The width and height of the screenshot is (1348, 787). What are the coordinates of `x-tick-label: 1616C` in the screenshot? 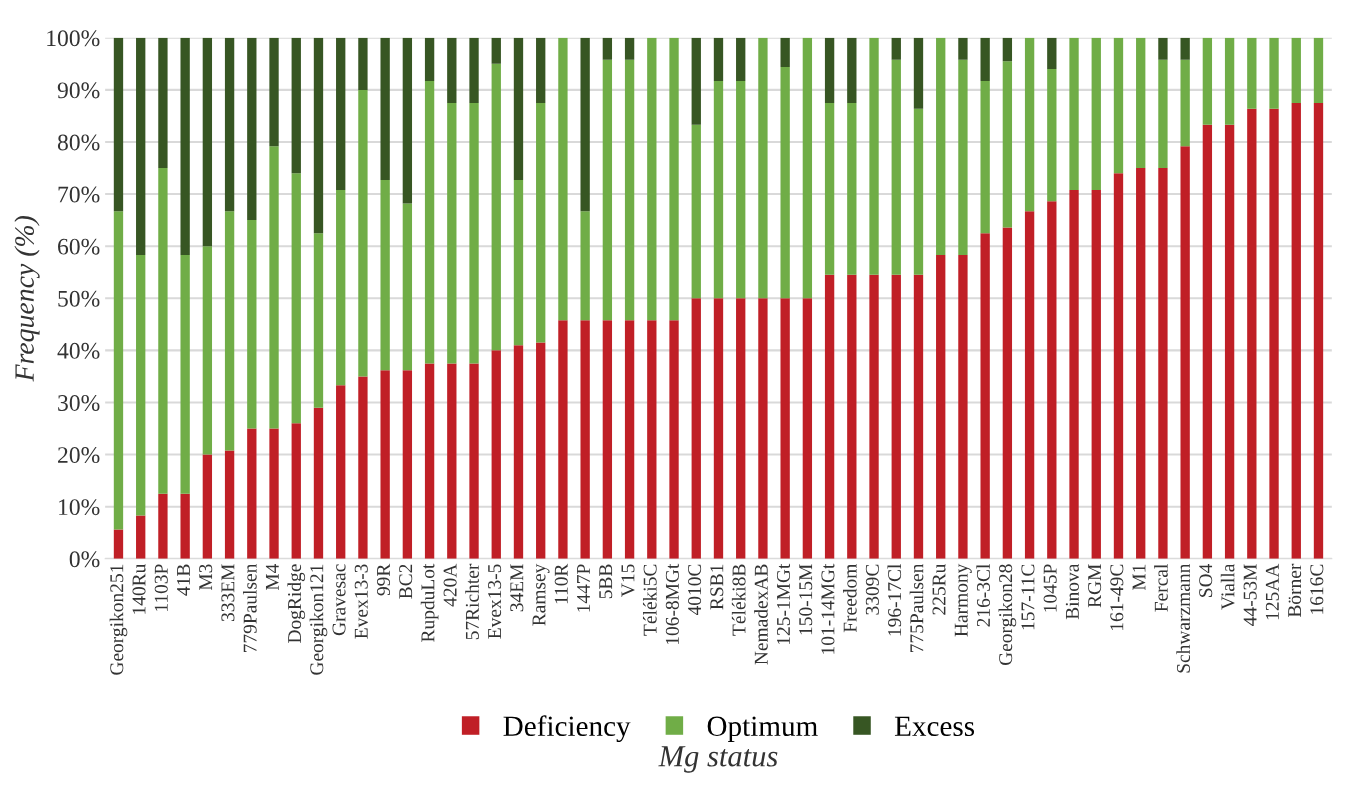 It's located at (1317, 589).